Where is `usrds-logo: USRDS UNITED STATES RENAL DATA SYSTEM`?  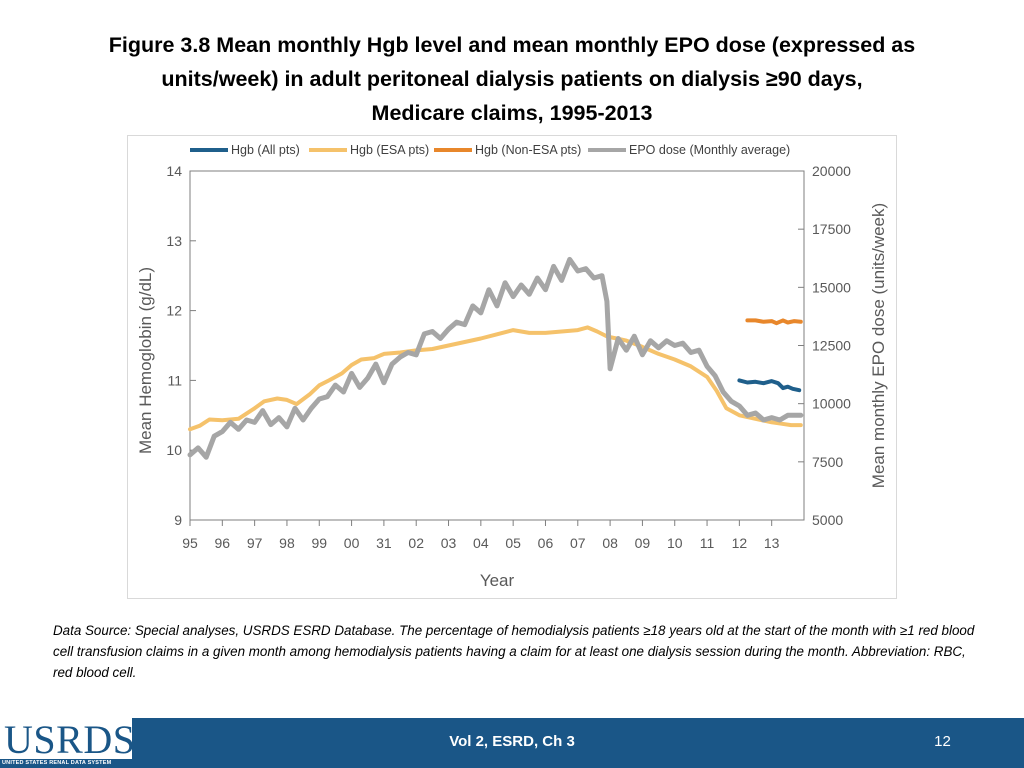 usrds-logo: USRDS UNITED STATES RENAL DATA SYSTEM is located at coordinates (68, 742).